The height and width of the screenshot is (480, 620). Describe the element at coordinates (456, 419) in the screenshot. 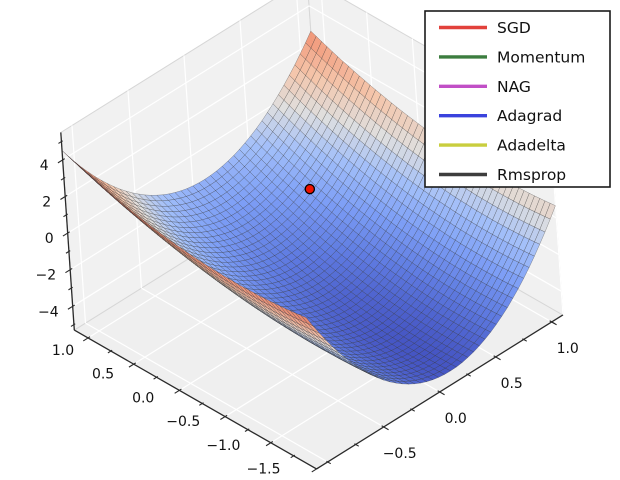

I see `y-tick-label-1: 0.0` at that location.